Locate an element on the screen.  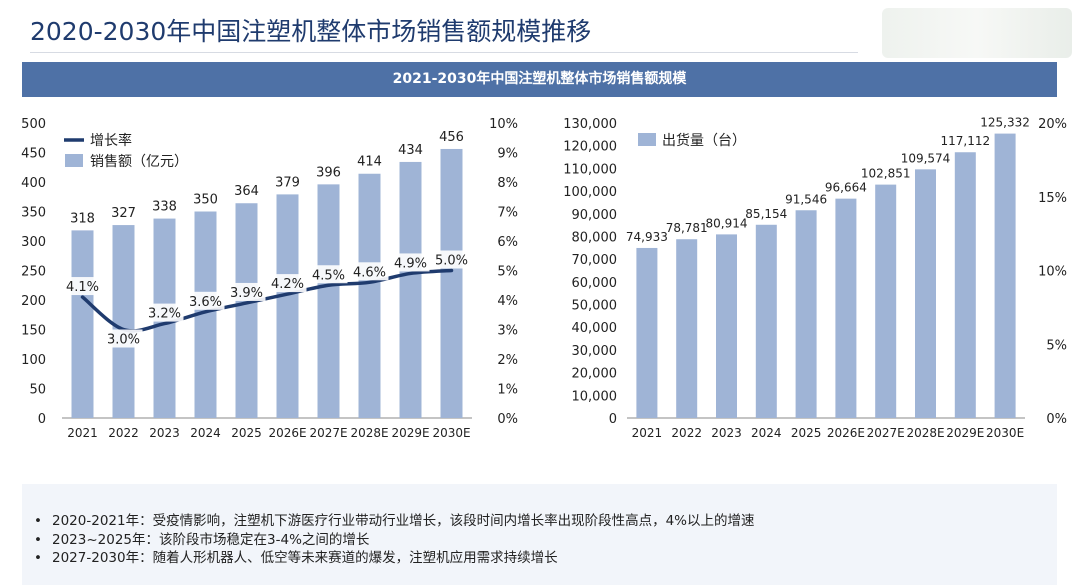
growth-label-text: 5.0% is located at coordinates (451, 261).